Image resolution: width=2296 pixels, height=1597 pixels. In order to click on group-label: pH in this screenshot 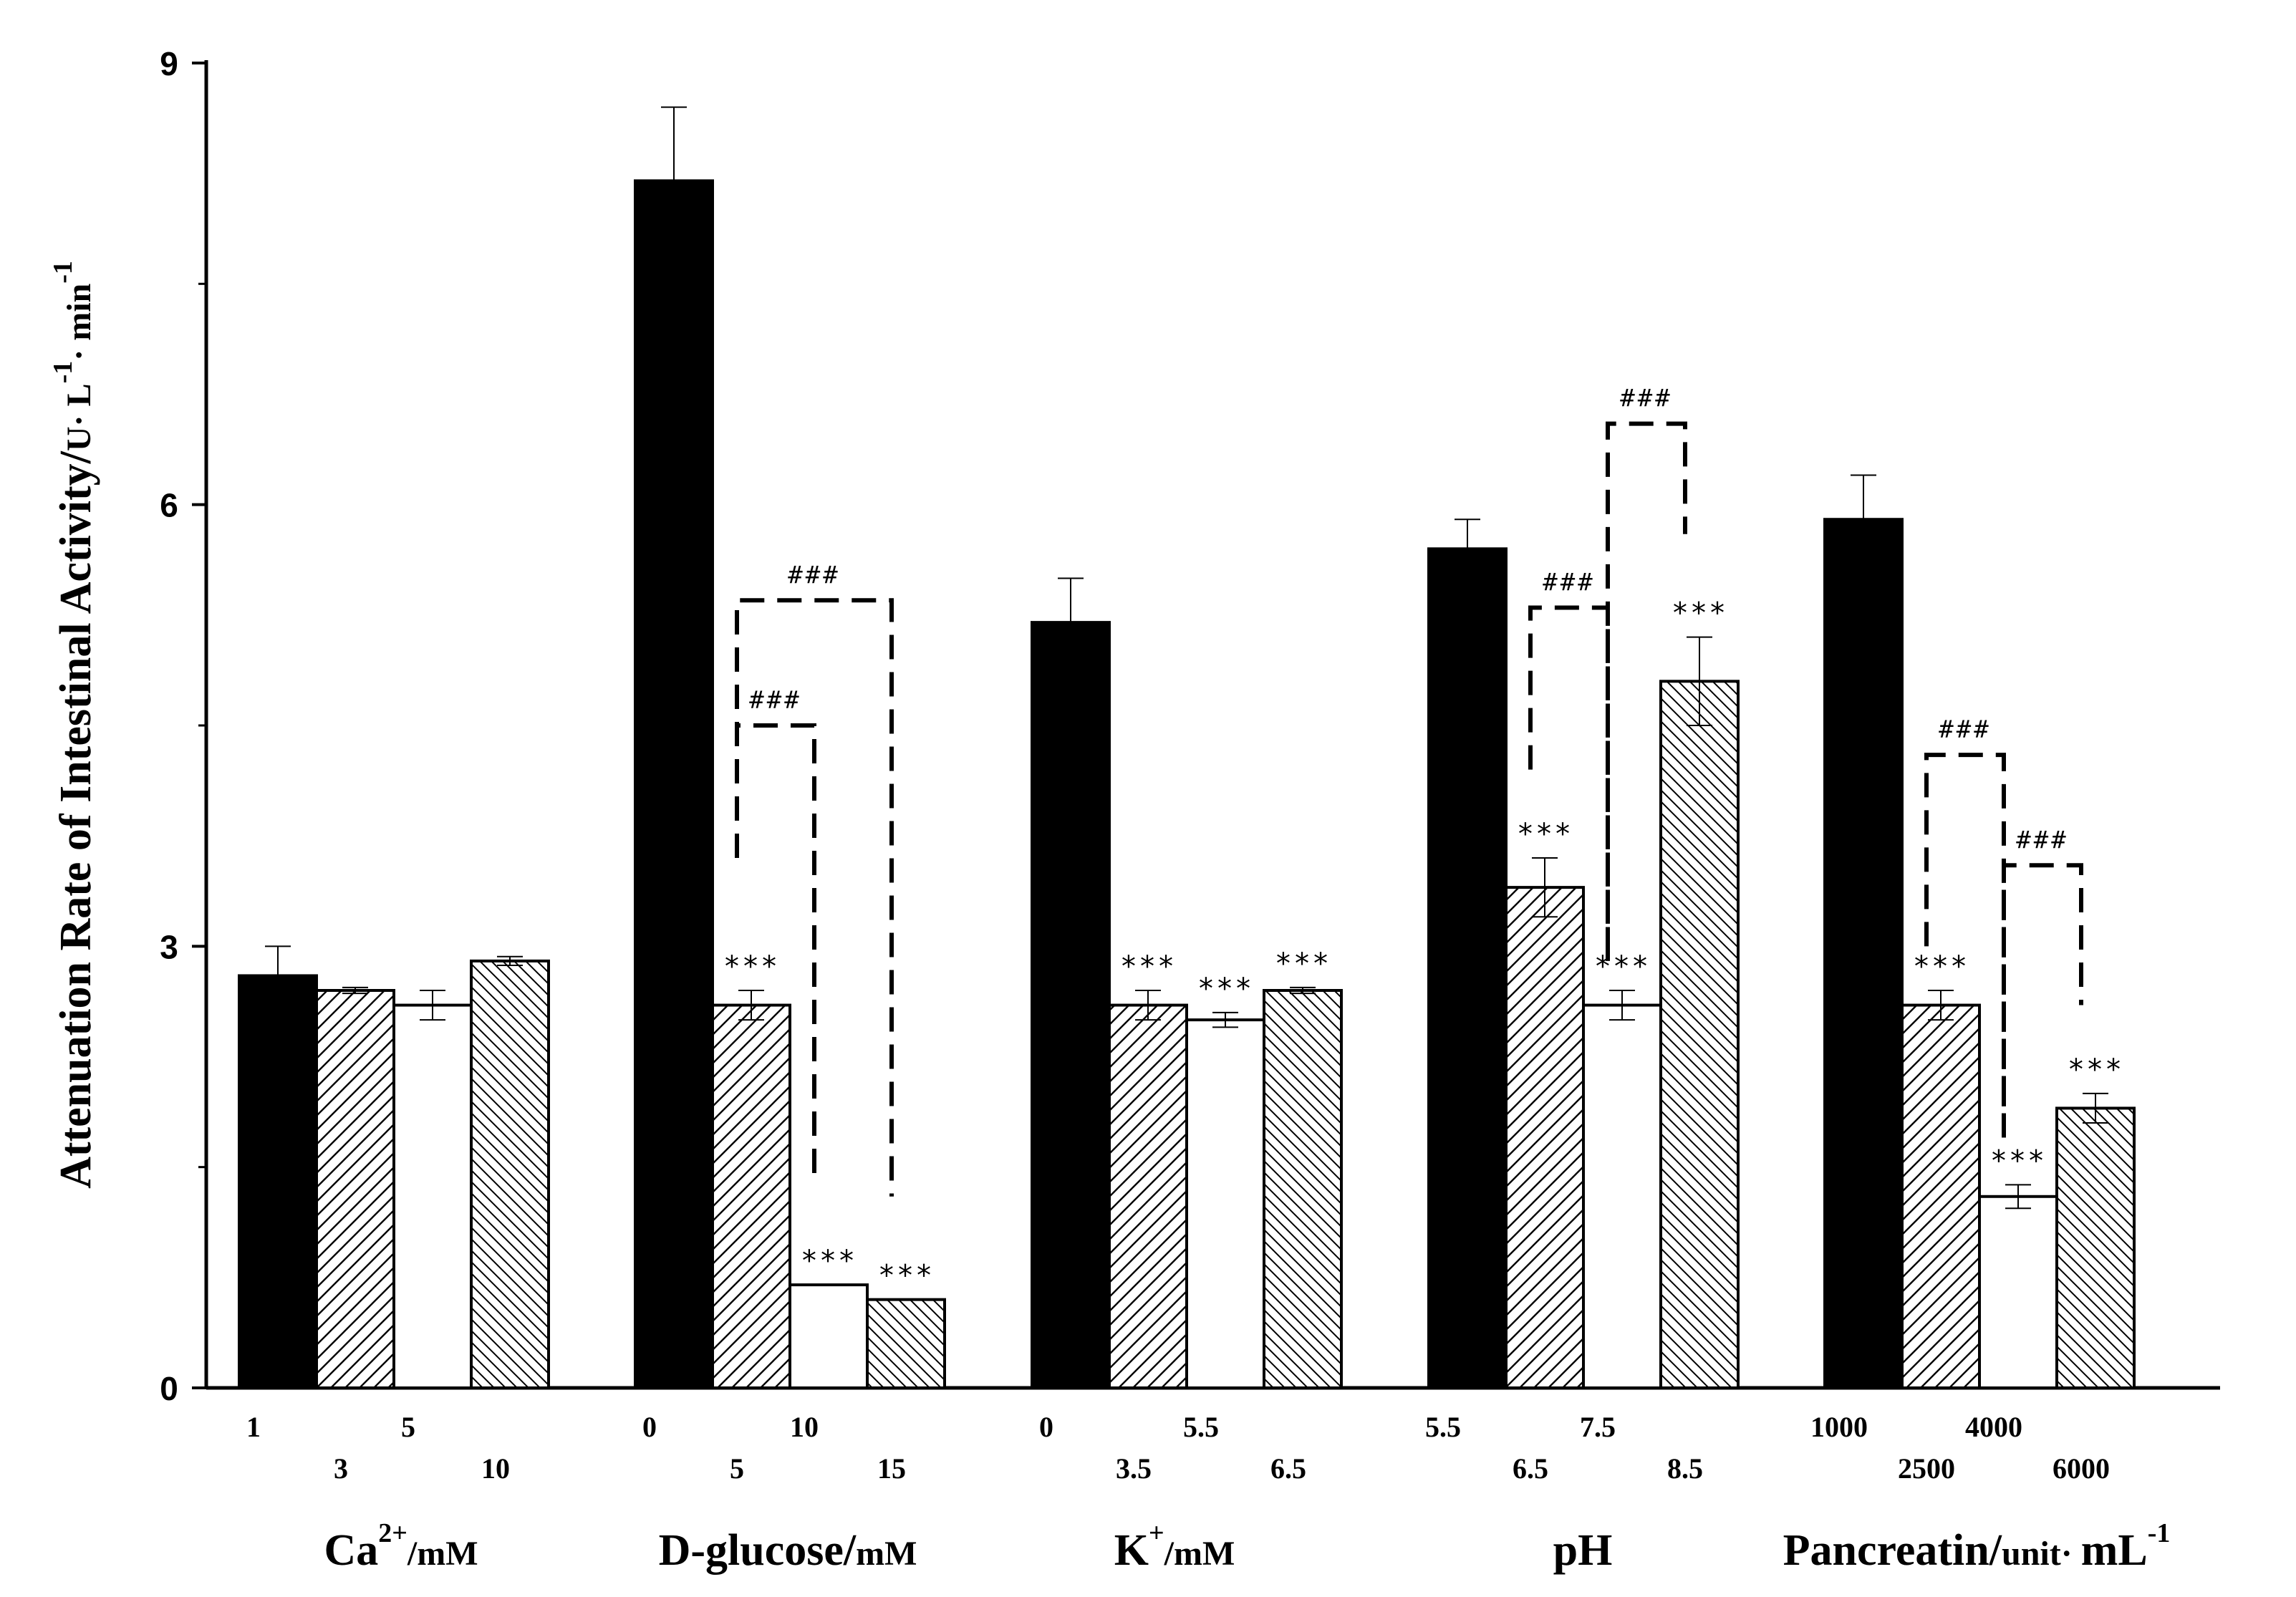, I will do `click(1583, 1550)`.